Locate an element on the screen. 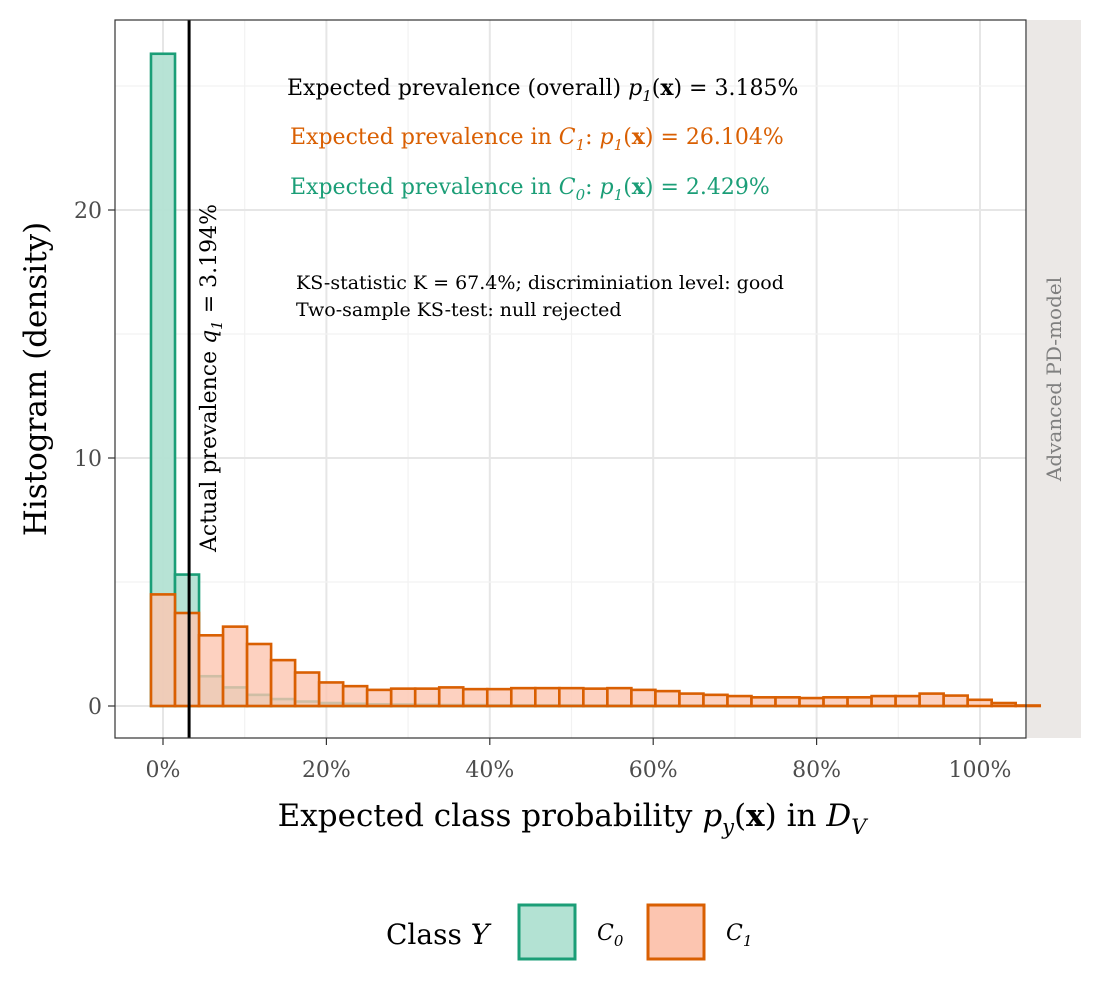 This screenshot has height=1000, width=1100. y-axis-title: Histogram (density) is located at coordinates (36, 379).